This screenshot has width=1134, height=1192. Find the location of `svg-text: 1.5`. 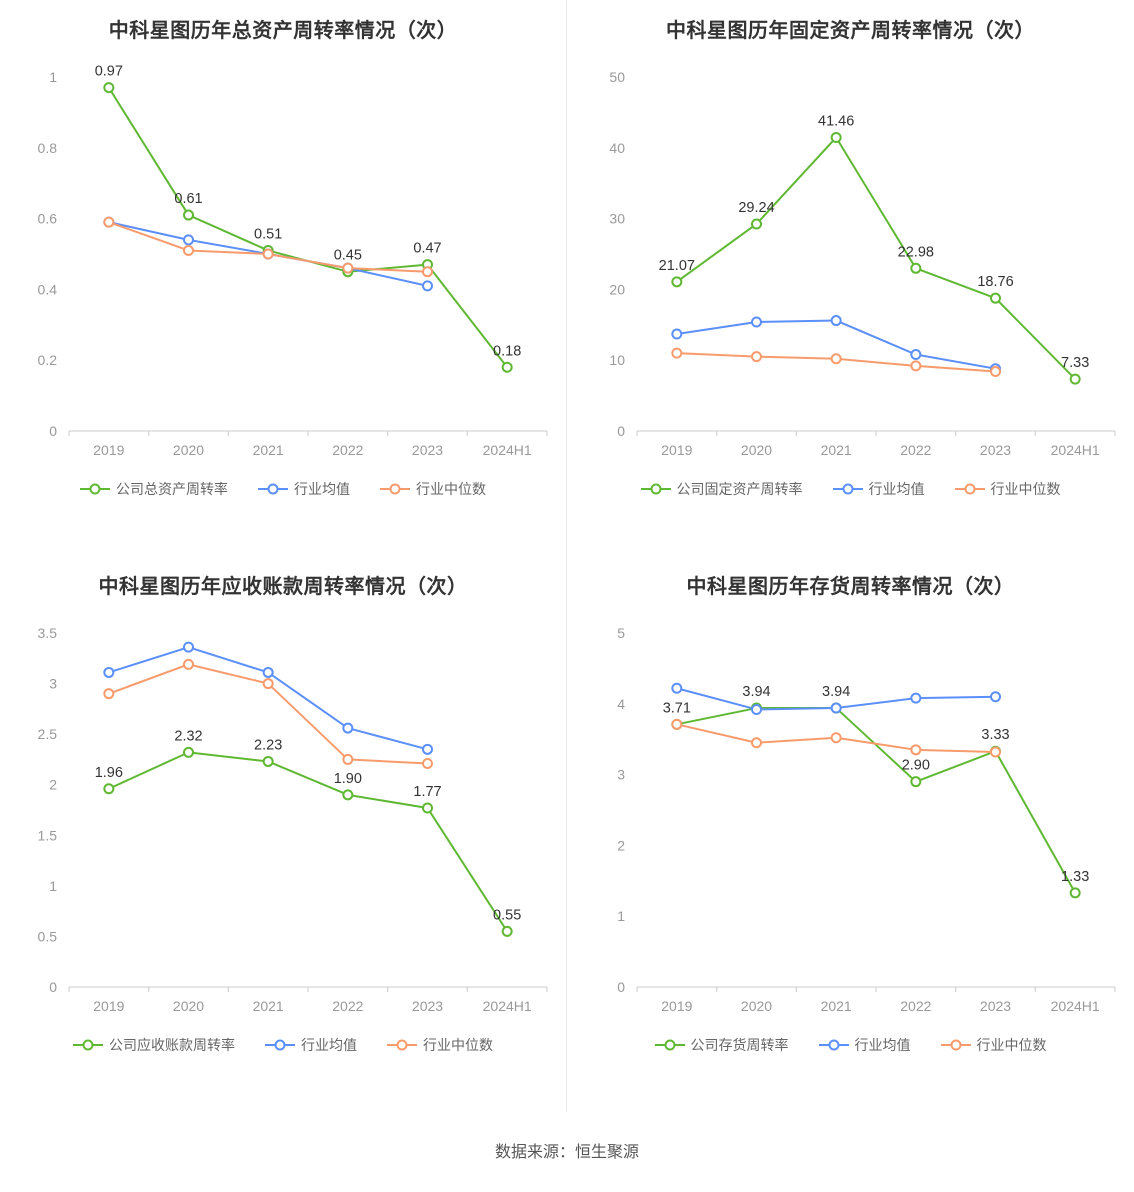

svg-text: 1.5 is located at coordinates (48, 835).